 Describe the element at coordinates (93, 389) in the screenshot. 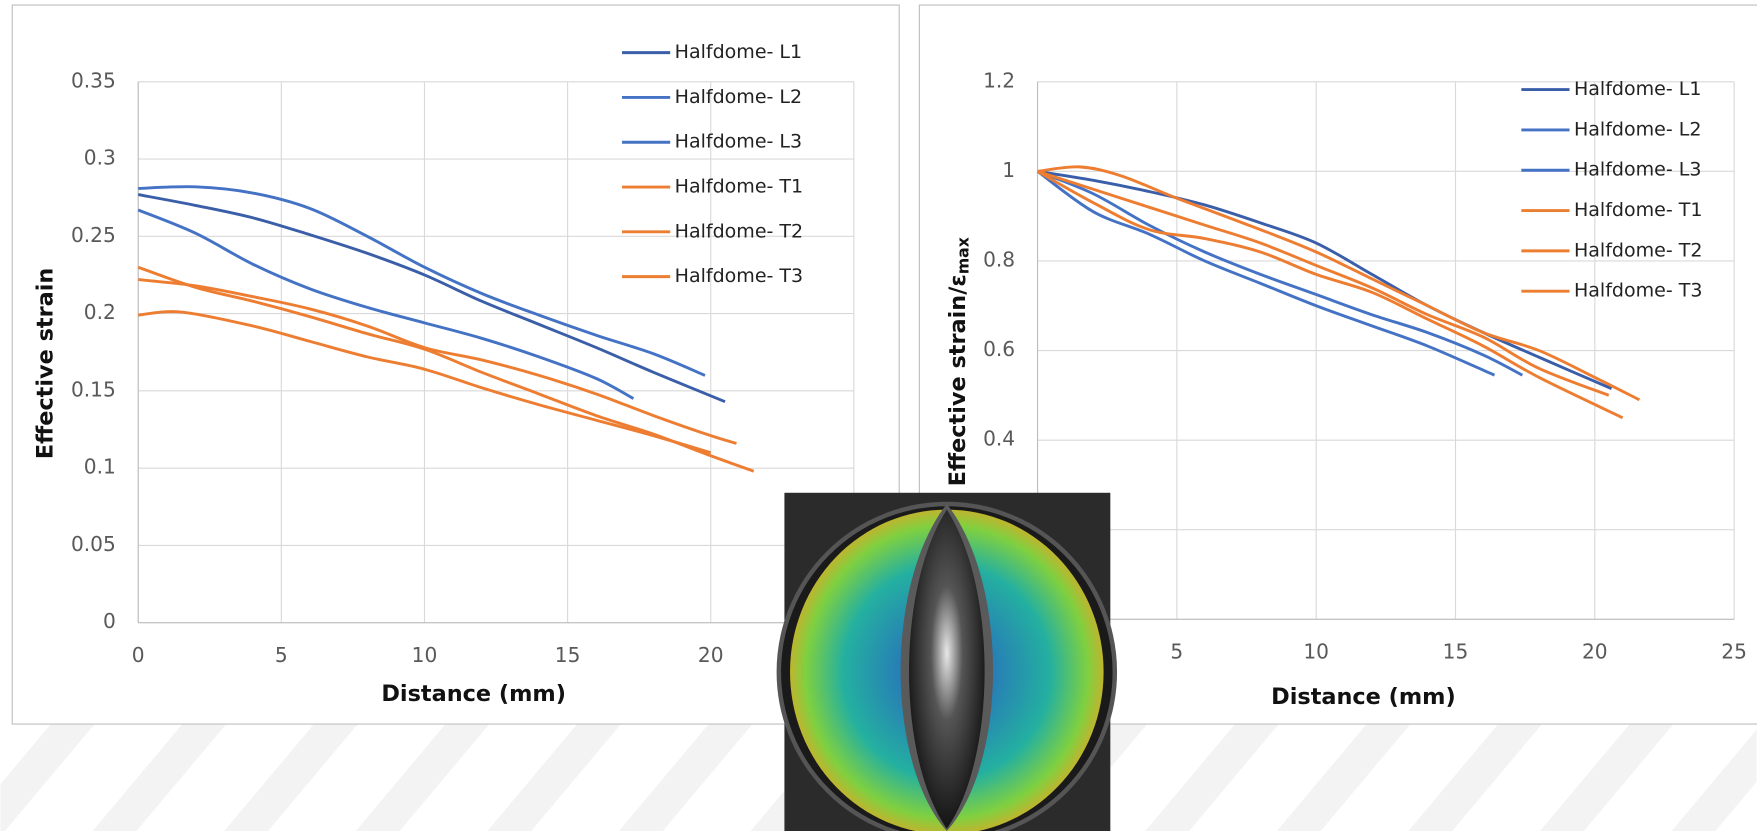

I see `y-tick-label: 0.15` at that location.